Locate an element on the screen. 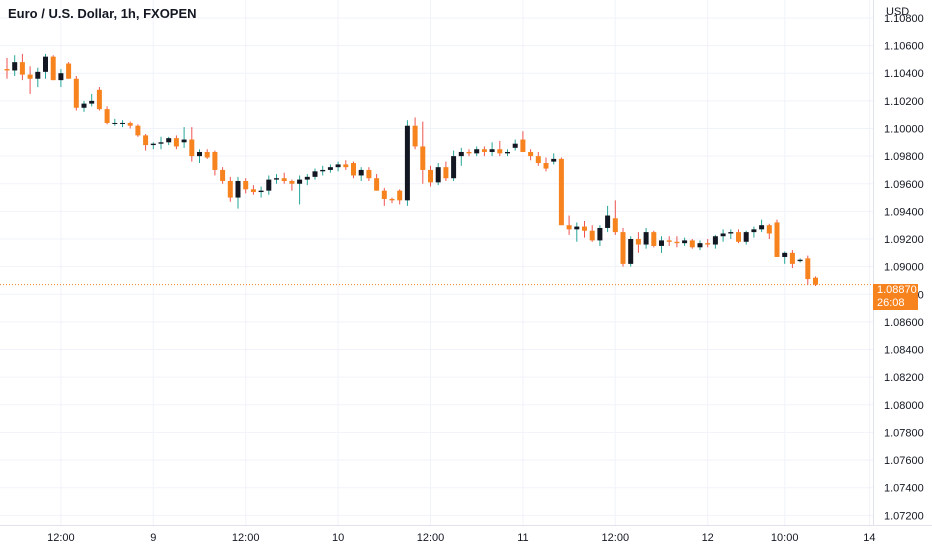  y-tick-label: 1.09200 is located at coordinates (904, 240).